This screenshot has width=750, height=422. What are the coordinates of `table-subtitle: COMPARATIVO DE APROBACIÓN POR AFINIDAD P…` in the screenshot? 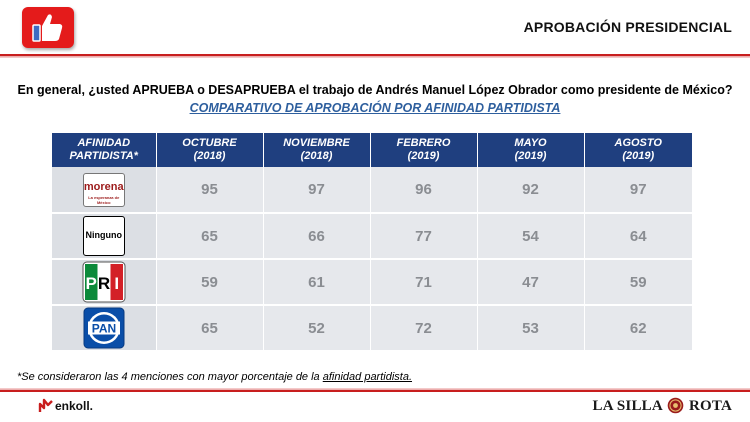 It's located at (375, 108).